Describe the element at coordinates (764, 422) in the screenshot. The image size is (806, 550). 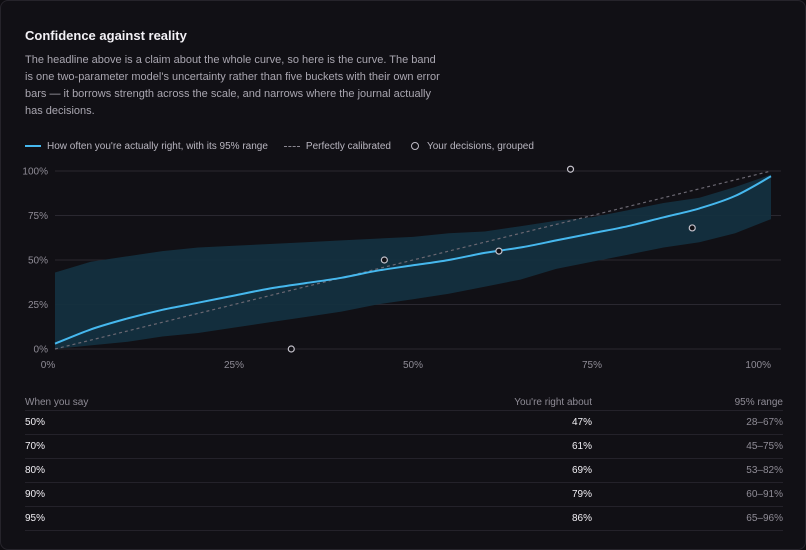
I see `cell-range: 28–67%` at that location.